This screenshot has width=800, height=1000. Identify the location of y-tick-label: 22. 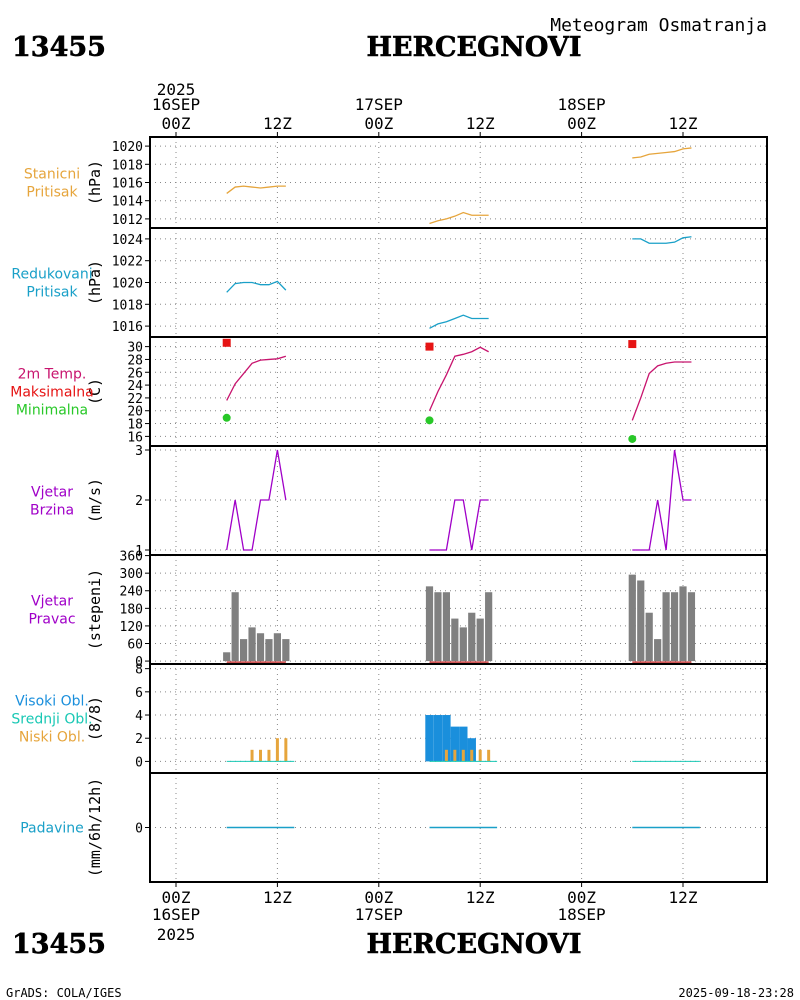
(135, 399).